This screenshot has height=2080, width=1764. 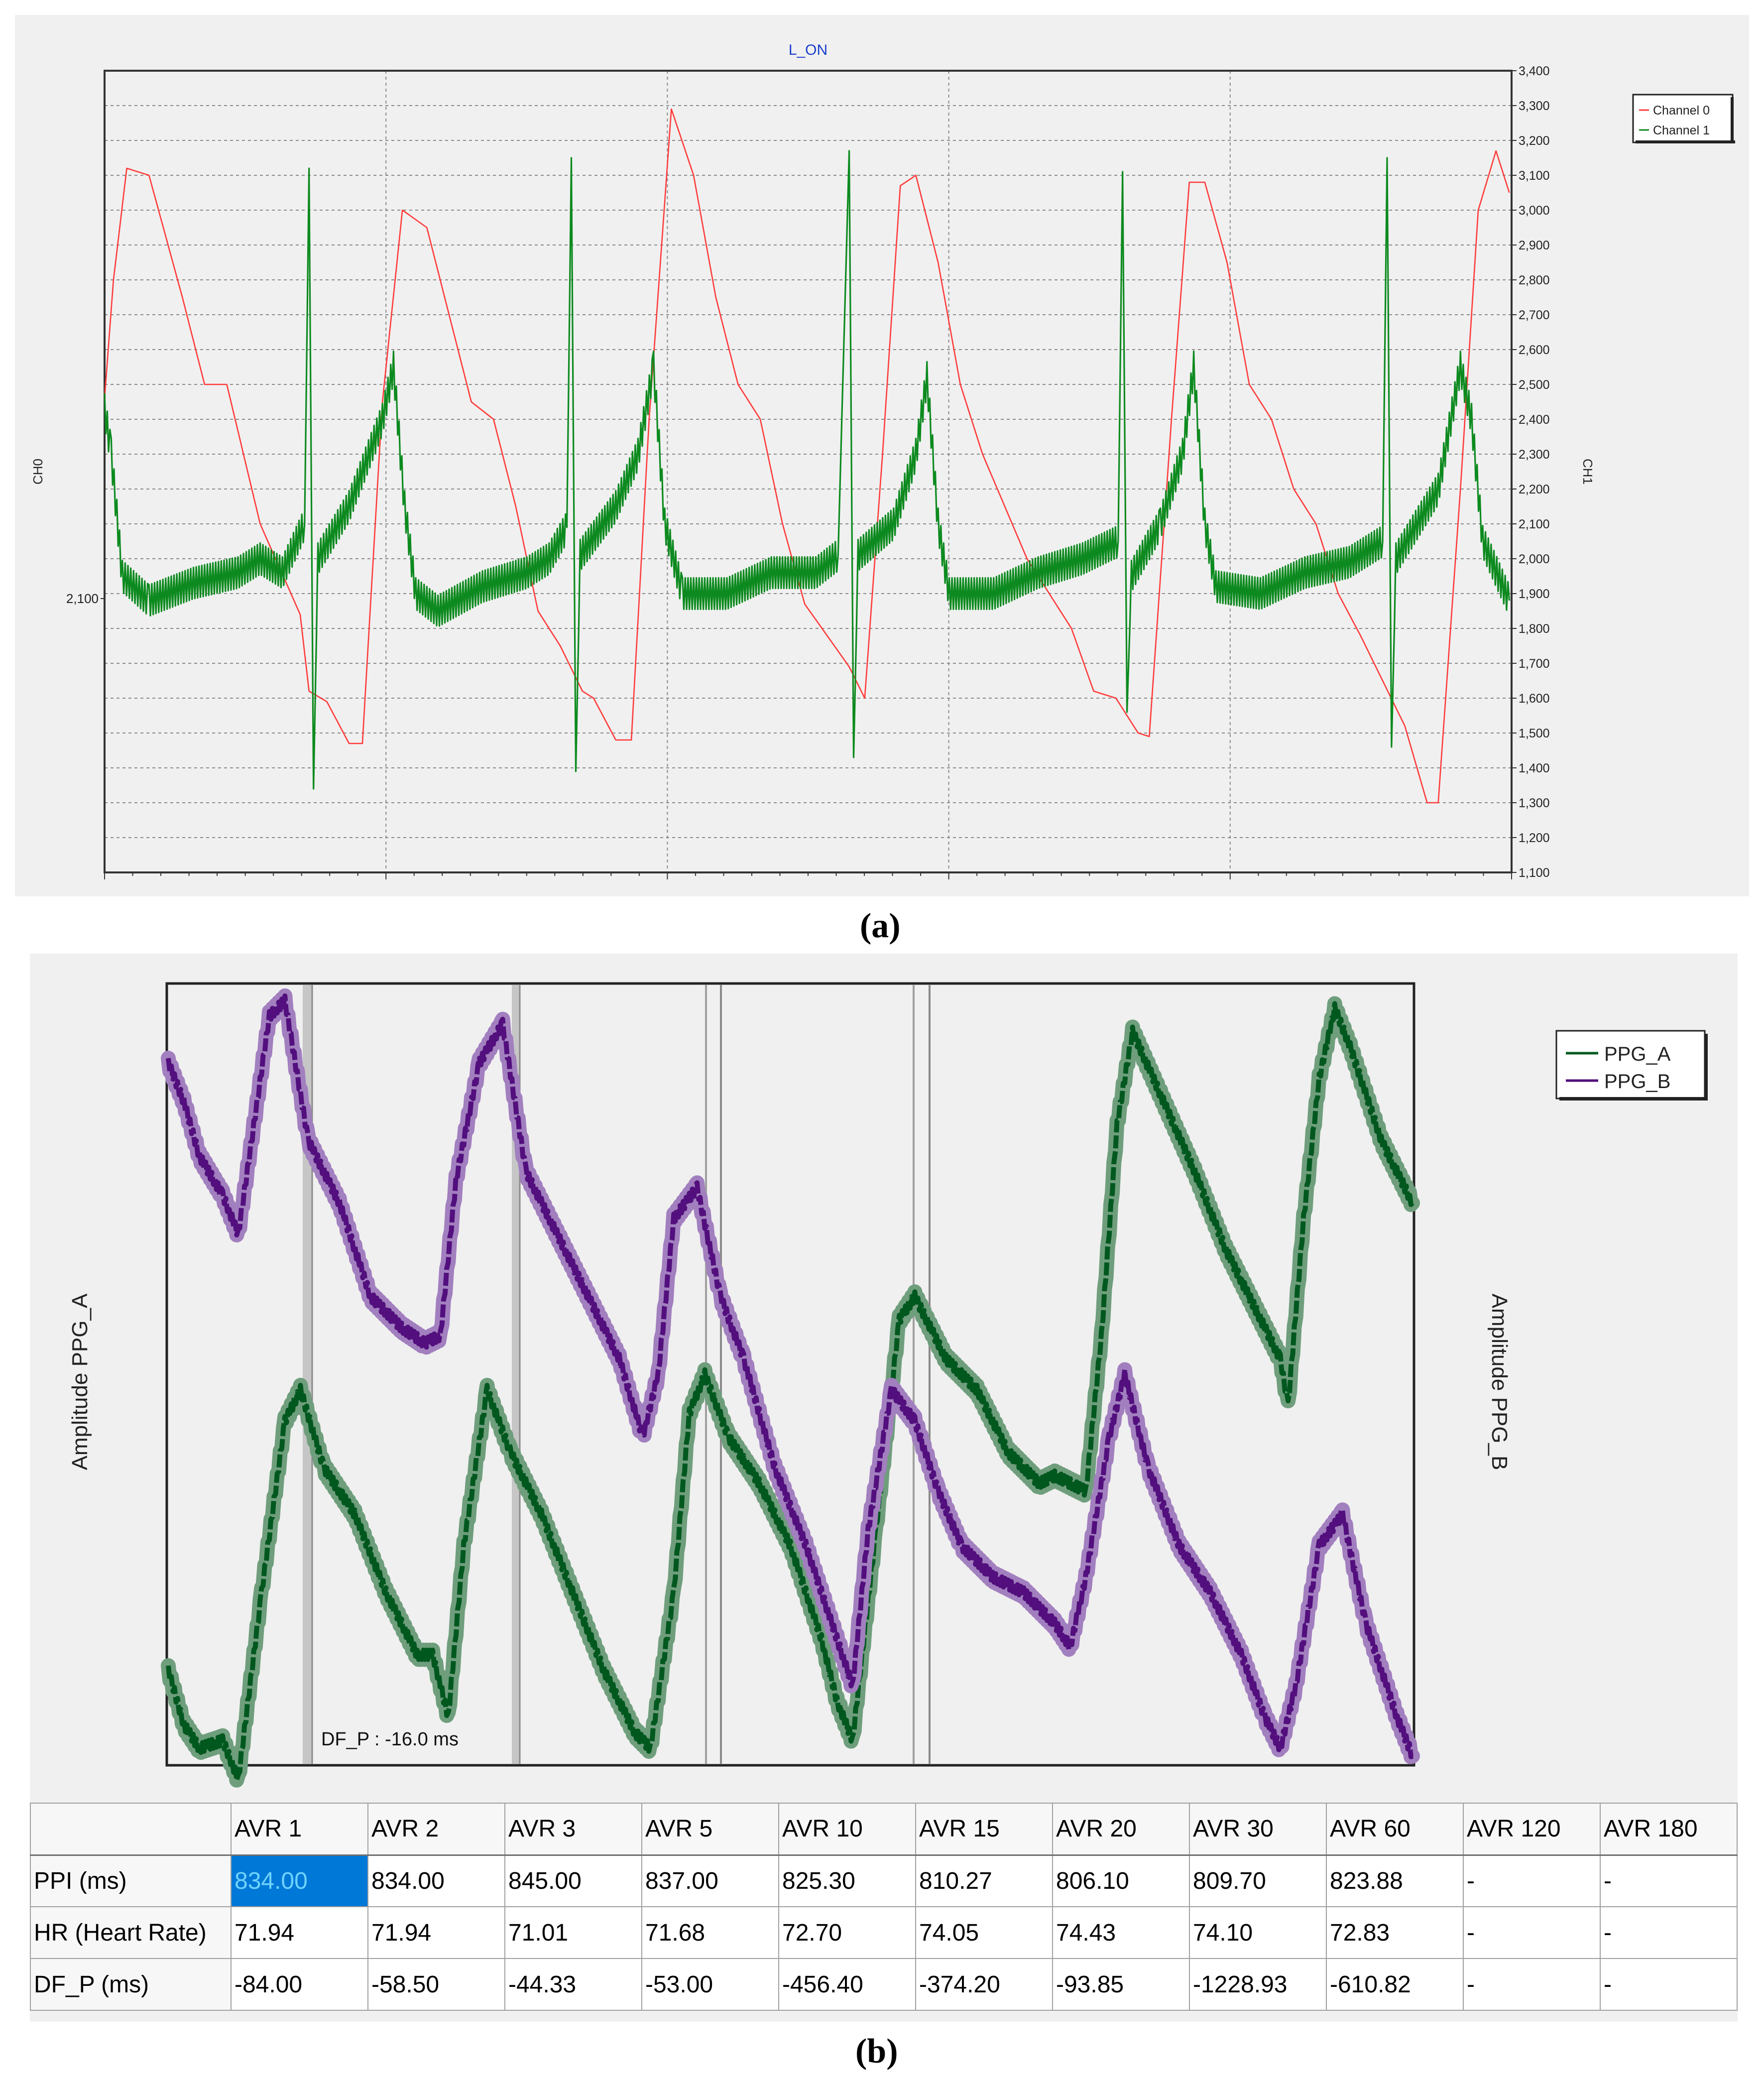 What do you see at coordinates (1395, 1829) in the screenshot?
I see `table-header-cell: AVR 60` at bounding box center [1395, 1829].